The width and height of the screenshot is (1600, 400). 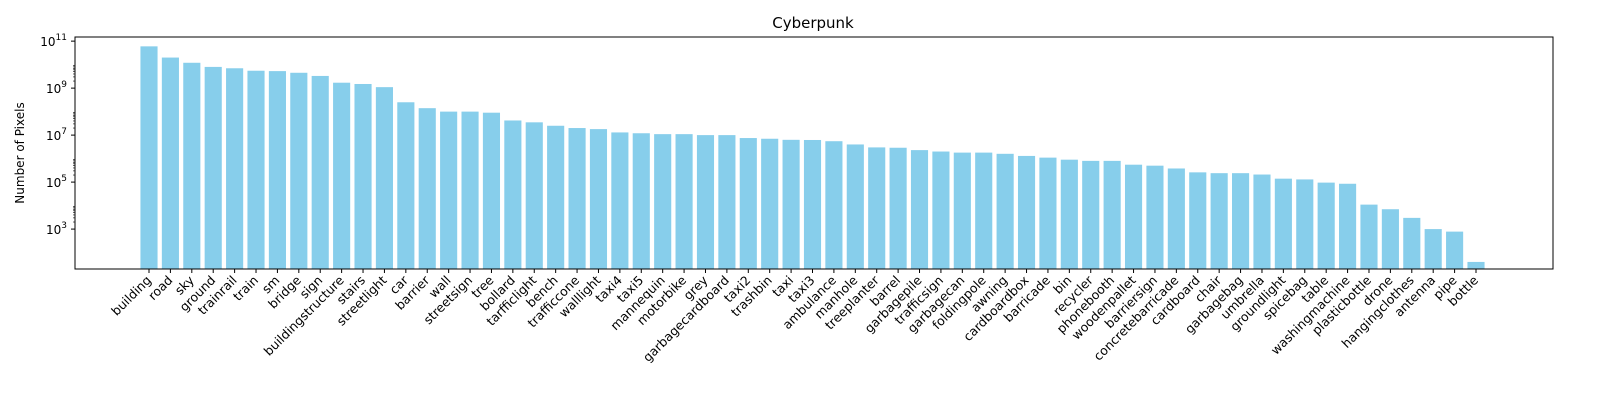 I want to click on bar-walllight, so click(x=598, y=199).